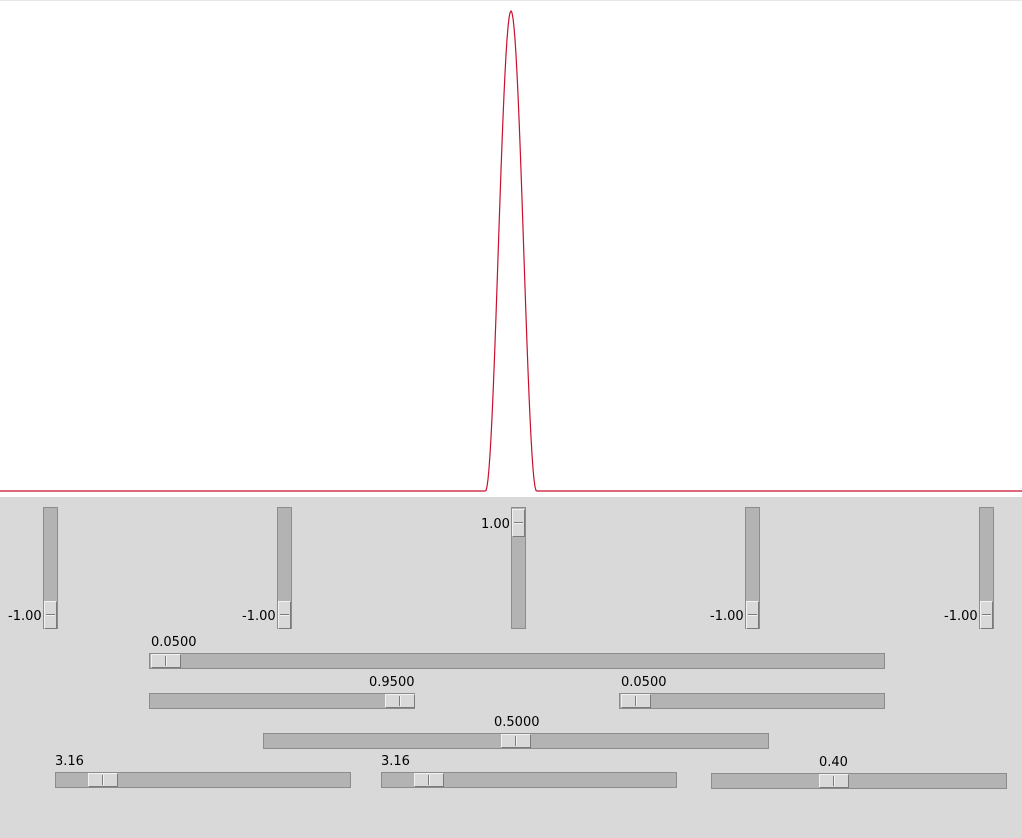 The height and width of the screenshot is (838, 1022). What do you see at coordinates (636, 701) in the screenshot?
I see `hslider-row2-right-thumb` at bounding box center [636, 701].